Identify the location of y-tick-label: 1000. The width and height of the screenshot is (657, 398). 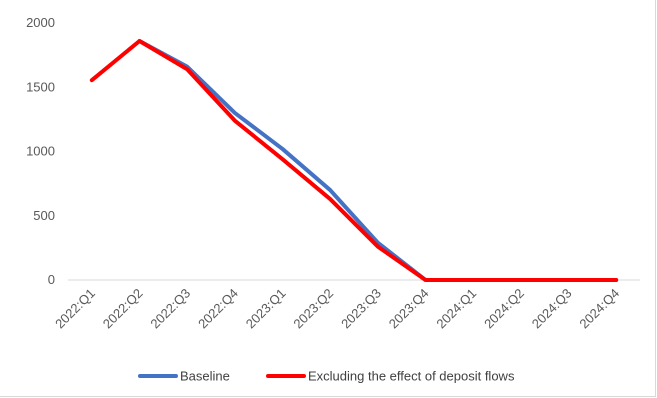
(40, 151).